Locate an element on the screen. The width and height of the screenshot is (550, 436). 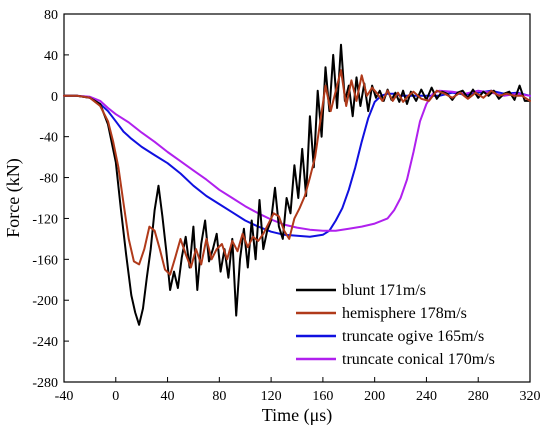
x-axis-label: Time (μs) is located at coordinates (297, 415).